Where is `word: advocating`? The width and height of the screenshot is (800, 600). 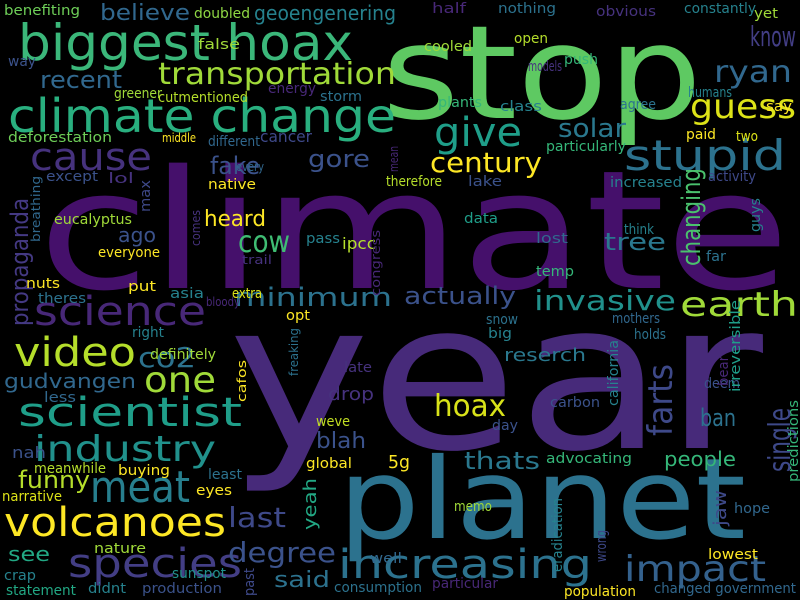 word: advocating is located at coordinates (589, 459).